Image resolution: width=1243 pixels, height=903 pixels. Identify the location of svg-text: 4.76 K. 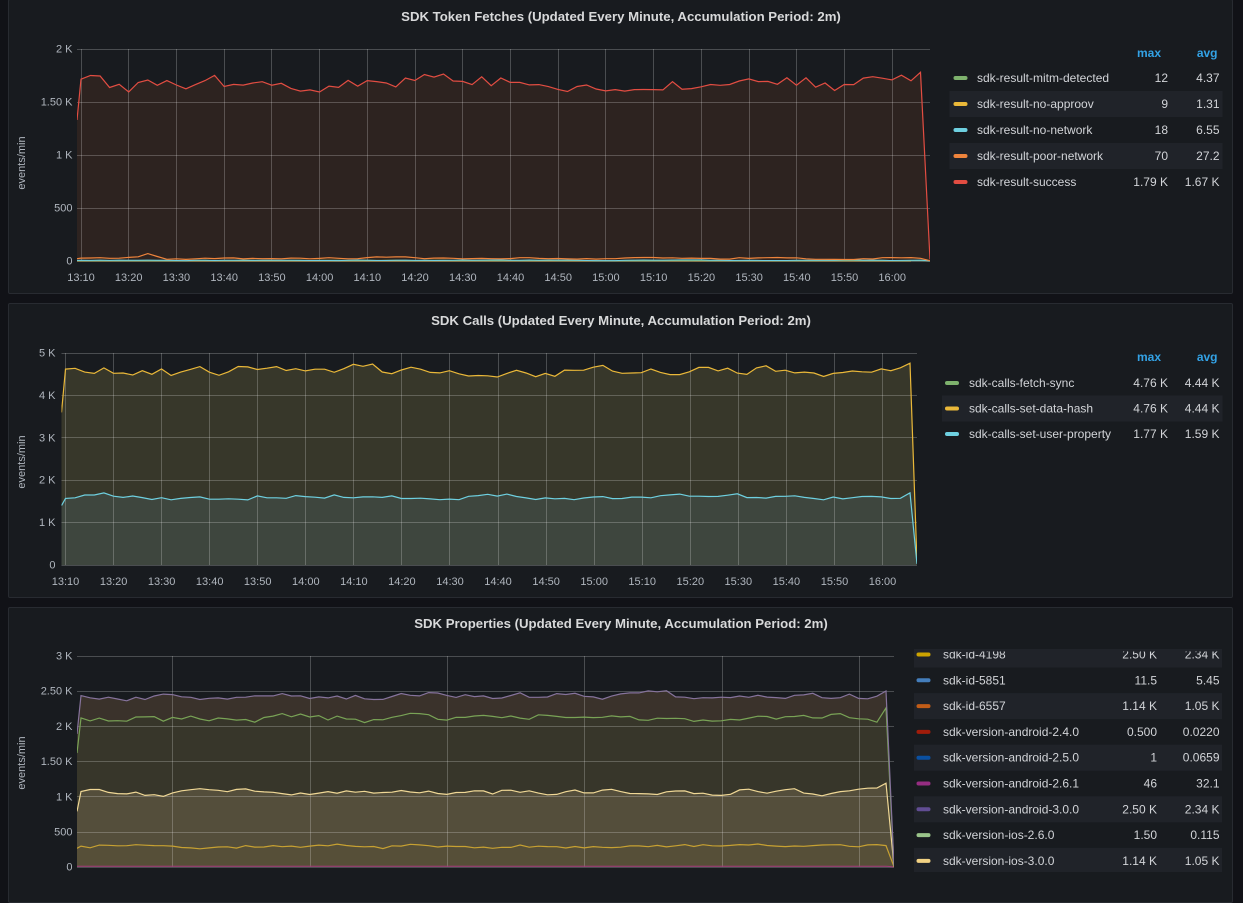
(1150, 409).